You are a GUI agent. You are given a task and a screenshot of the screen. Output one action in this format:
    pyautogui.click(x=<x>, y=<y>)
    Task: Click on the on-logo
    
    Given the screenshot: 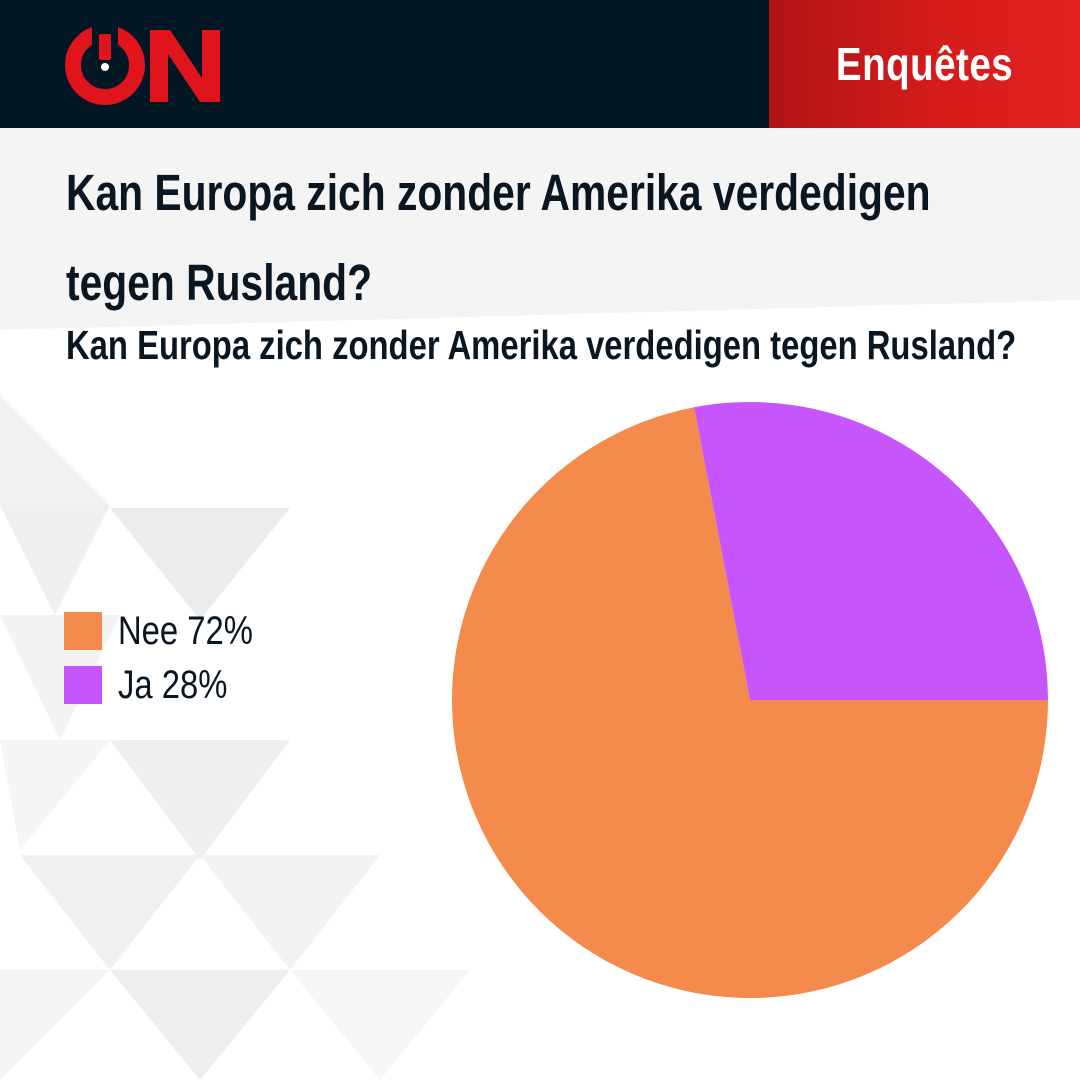 What is the action you would take?
    pyautogui.click(x=147, y=65)
    